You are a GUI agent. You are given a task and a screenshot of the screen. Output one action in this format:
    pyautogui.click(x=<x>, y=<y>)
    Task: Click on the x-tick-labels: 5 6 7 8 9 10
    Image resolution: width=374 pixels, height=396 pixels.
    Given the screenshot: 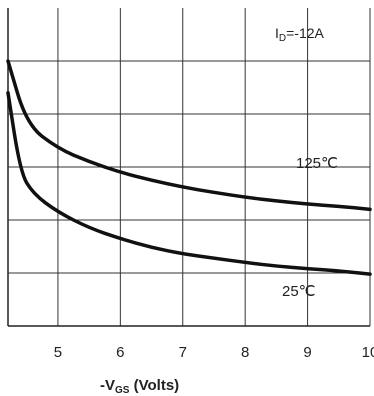 What is the action you would take?
    pyautogui.click(x=214, y=352)
    